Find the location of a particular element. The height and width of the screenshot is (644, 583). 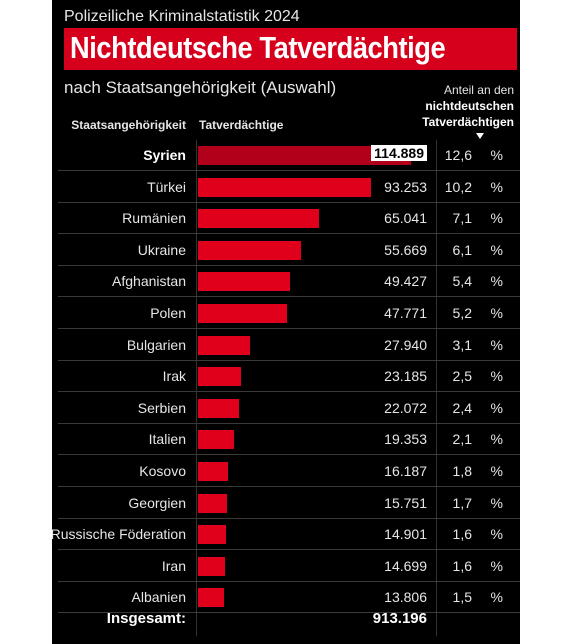

category-label: Georgien is located at coordinates (157, 502).